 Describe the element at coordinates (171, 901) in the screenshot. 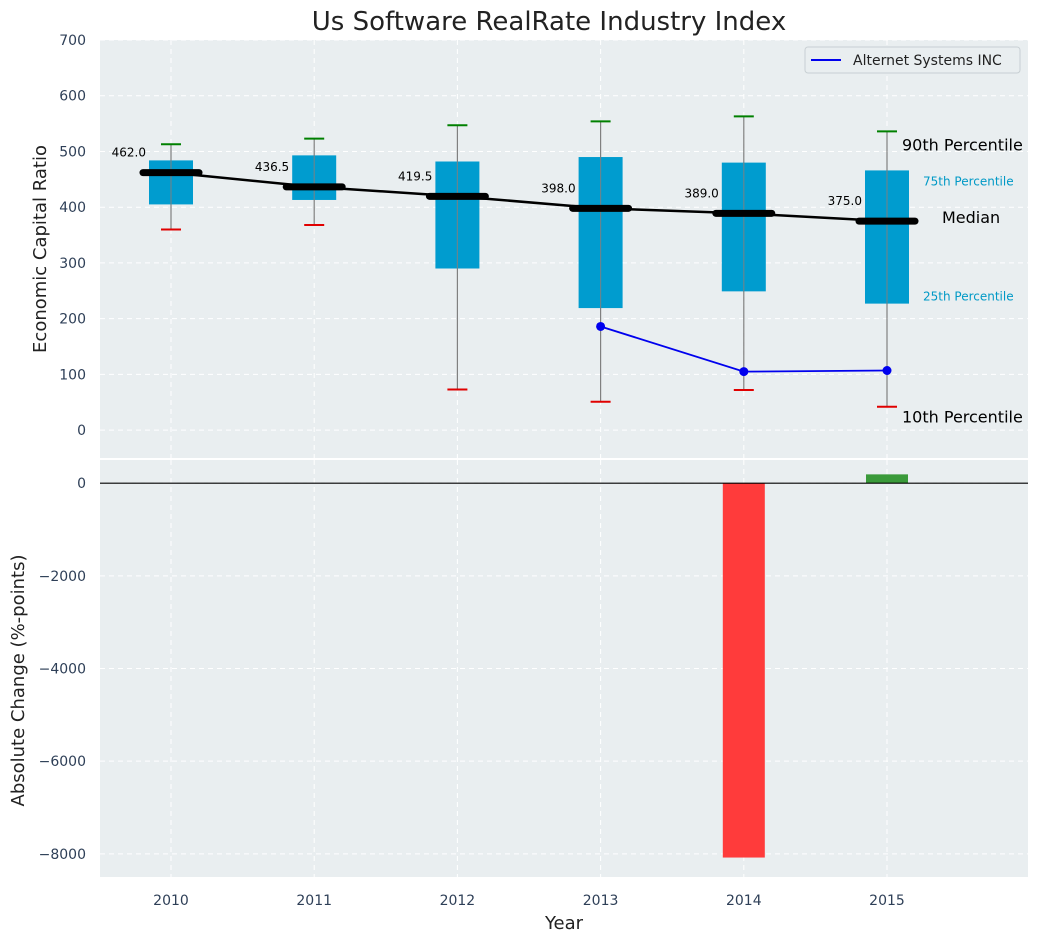

I see `x-tick-label: 2010` at that location.